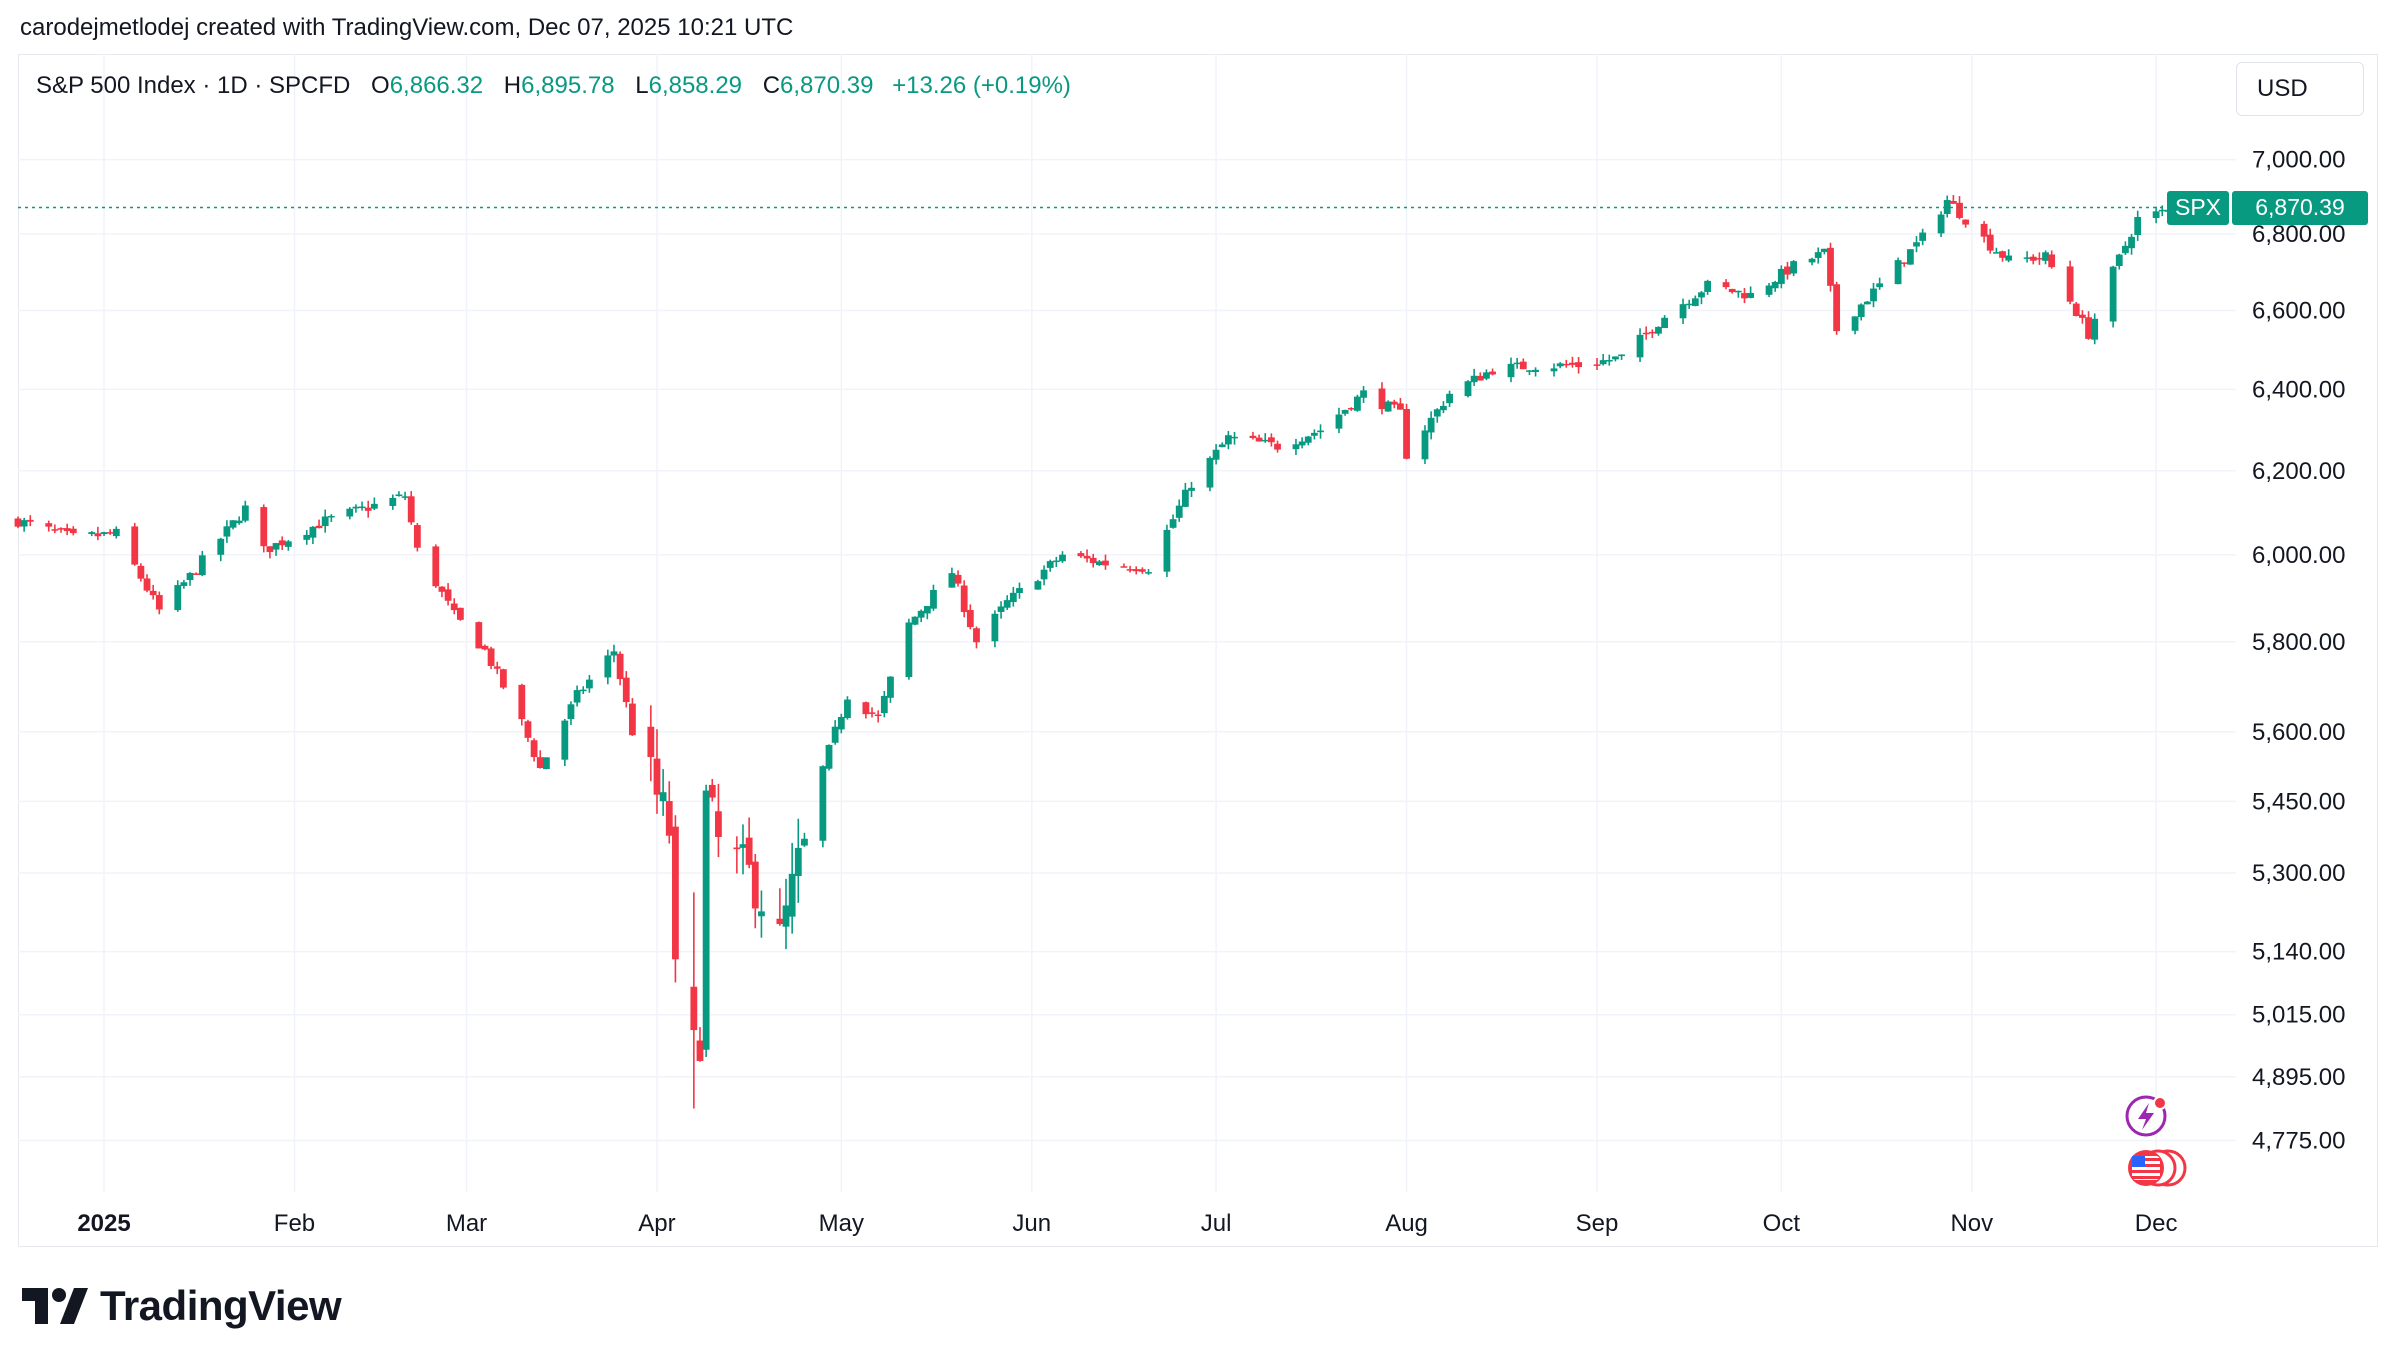  Describe the element at coordinates (1971, 1223) in the screenshot. I see `x-tick-label: Nov` at that location.